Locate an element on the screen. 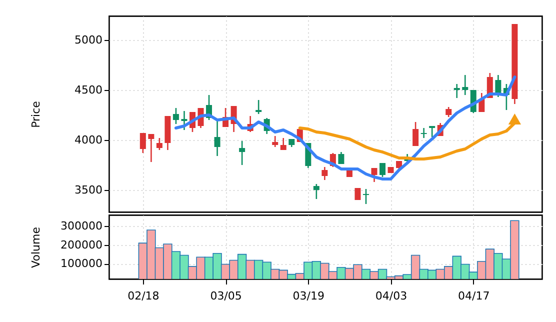  y-tick-label: 200000 is located at coordinates (81, 245).